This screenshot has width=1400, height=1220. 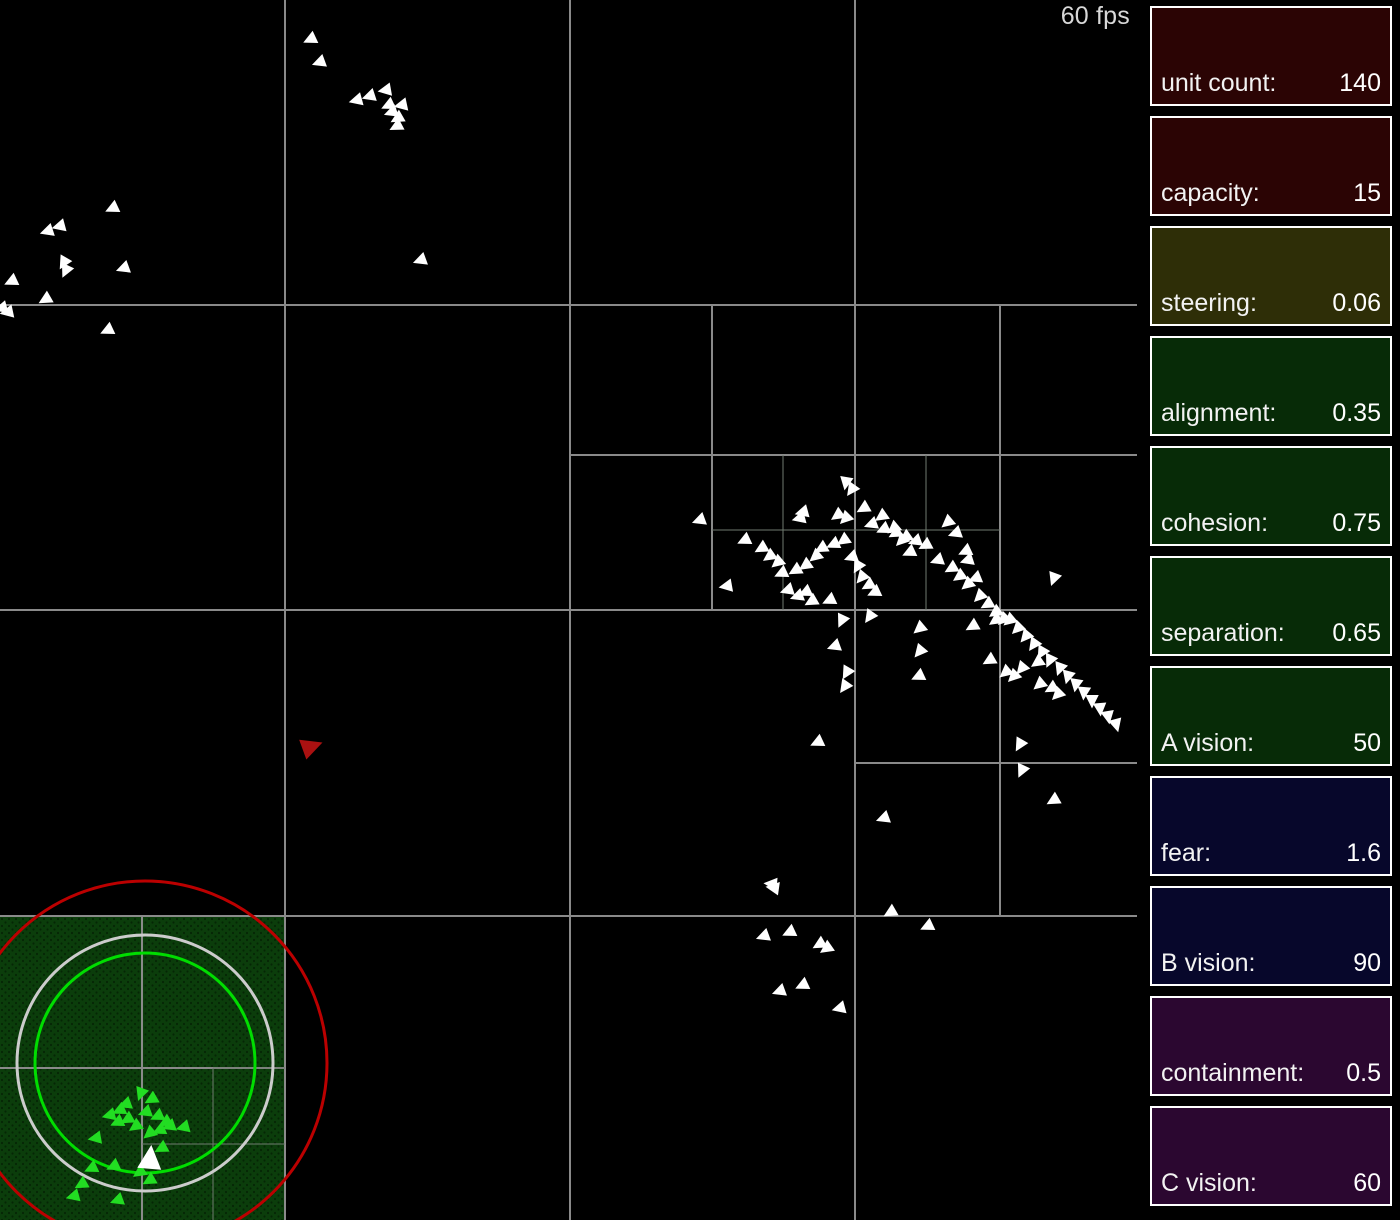 What do you see at coordinates (1271, 386) in the screenshot?
I see `stat-alignment: alignment: 0.35` at bounding box center [1271, 386].